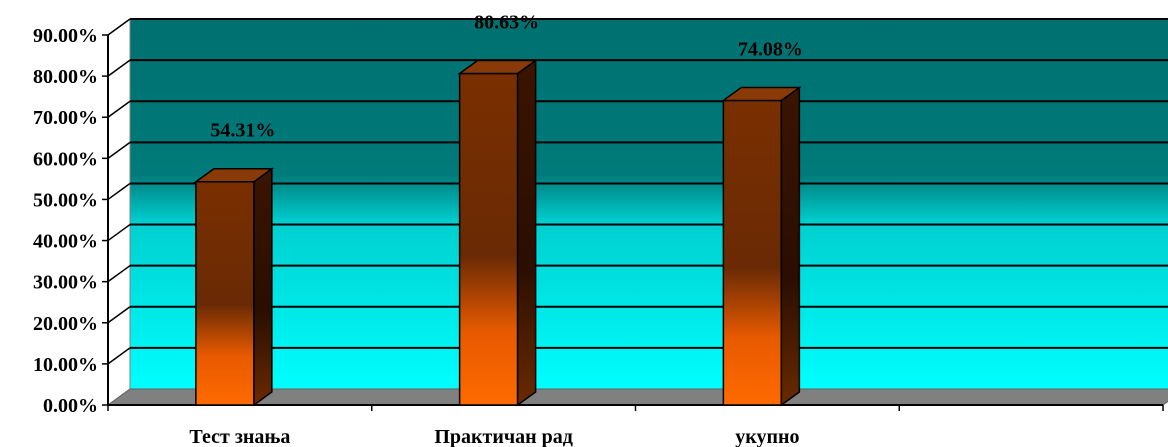 The height and width of the screenshot is (447, 1168). What do you see at coordinates (767, 436) in the screenshot?
I see `x-tick-label: укупно` at bounding box center [767, 436].